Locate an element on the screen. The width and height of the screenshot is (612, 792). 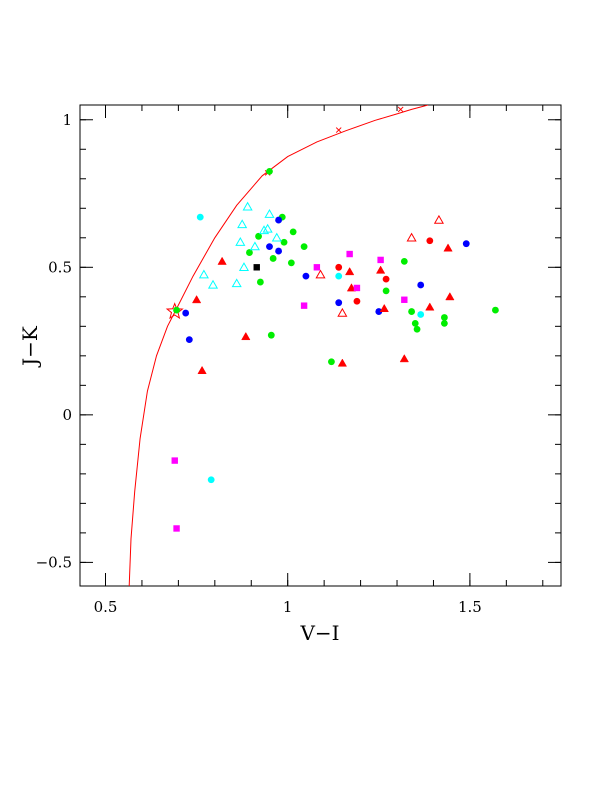
x-tick-label: 0.5 is located at coordinates (106, 607).